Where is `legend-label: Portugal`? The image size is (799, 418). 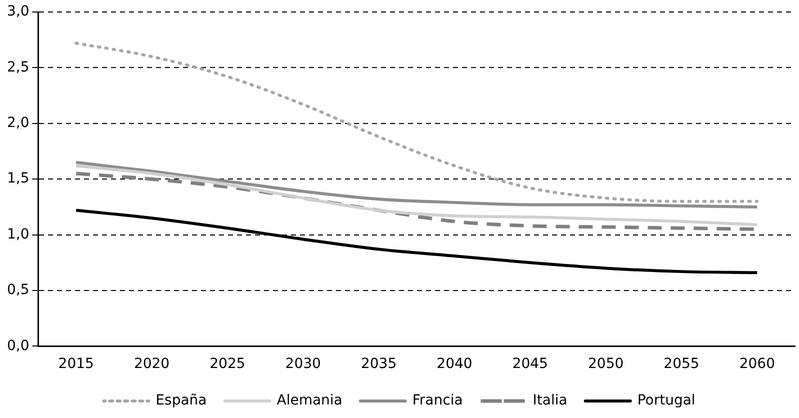 legend-label: Portugal is located at coordinates (666, 400).